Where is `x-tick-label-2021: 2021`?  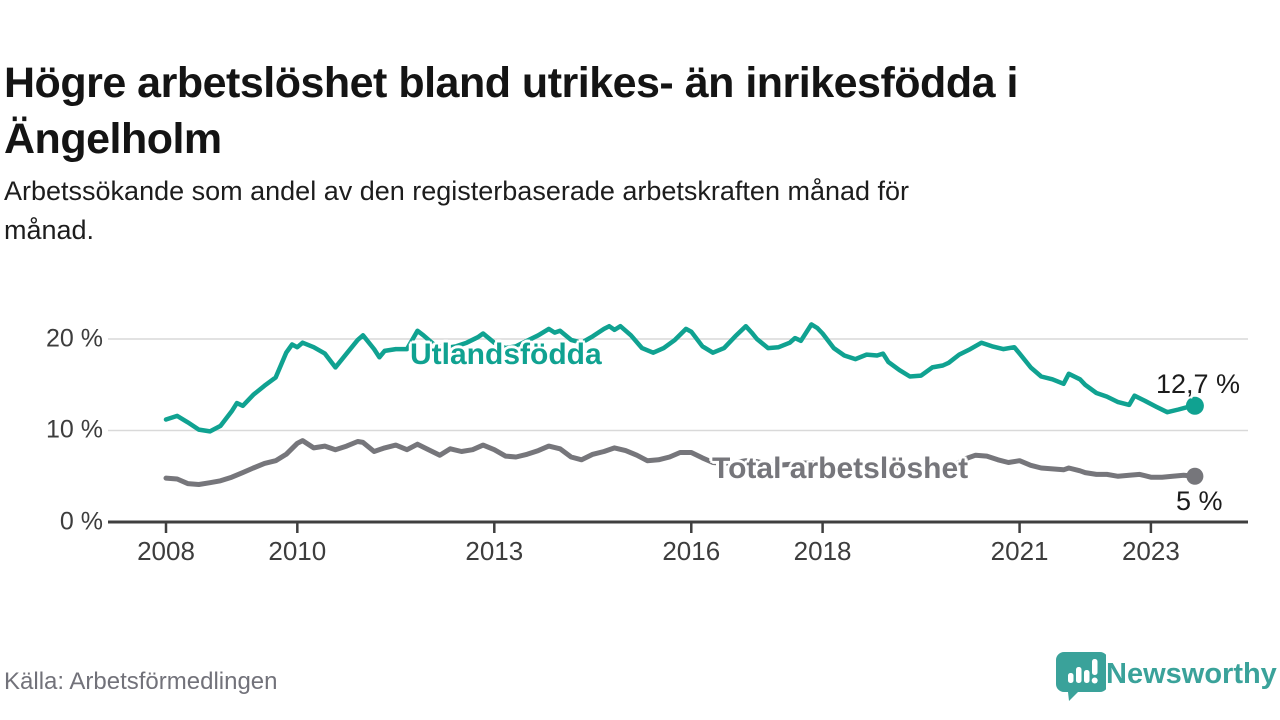
x-tick-label-2021: 2021 is located at coordinates (1019, 551).